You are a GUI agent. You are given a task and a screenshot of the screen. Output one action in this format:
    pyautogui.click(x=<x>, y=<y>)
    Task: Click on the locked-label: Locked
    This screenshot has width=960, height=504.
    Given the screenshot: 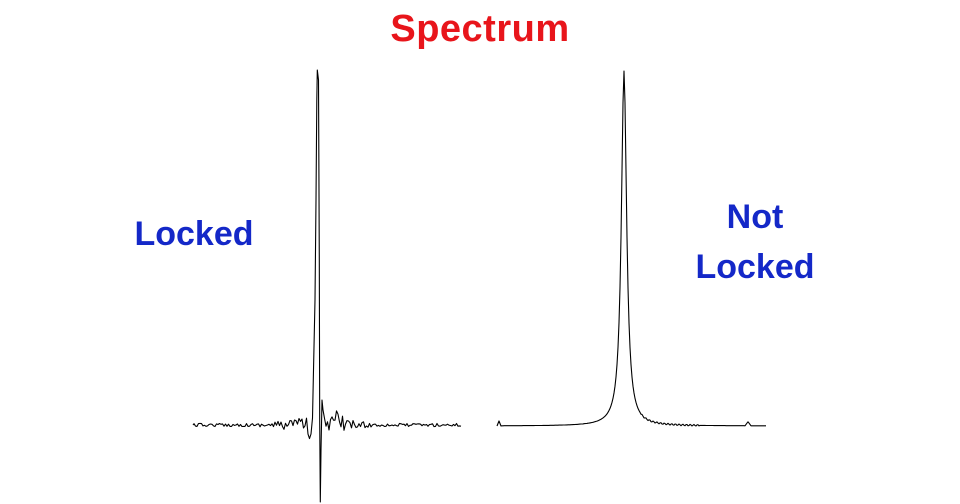 What is the action you would take?
    pyautogui.click(x=194, y=234)
    